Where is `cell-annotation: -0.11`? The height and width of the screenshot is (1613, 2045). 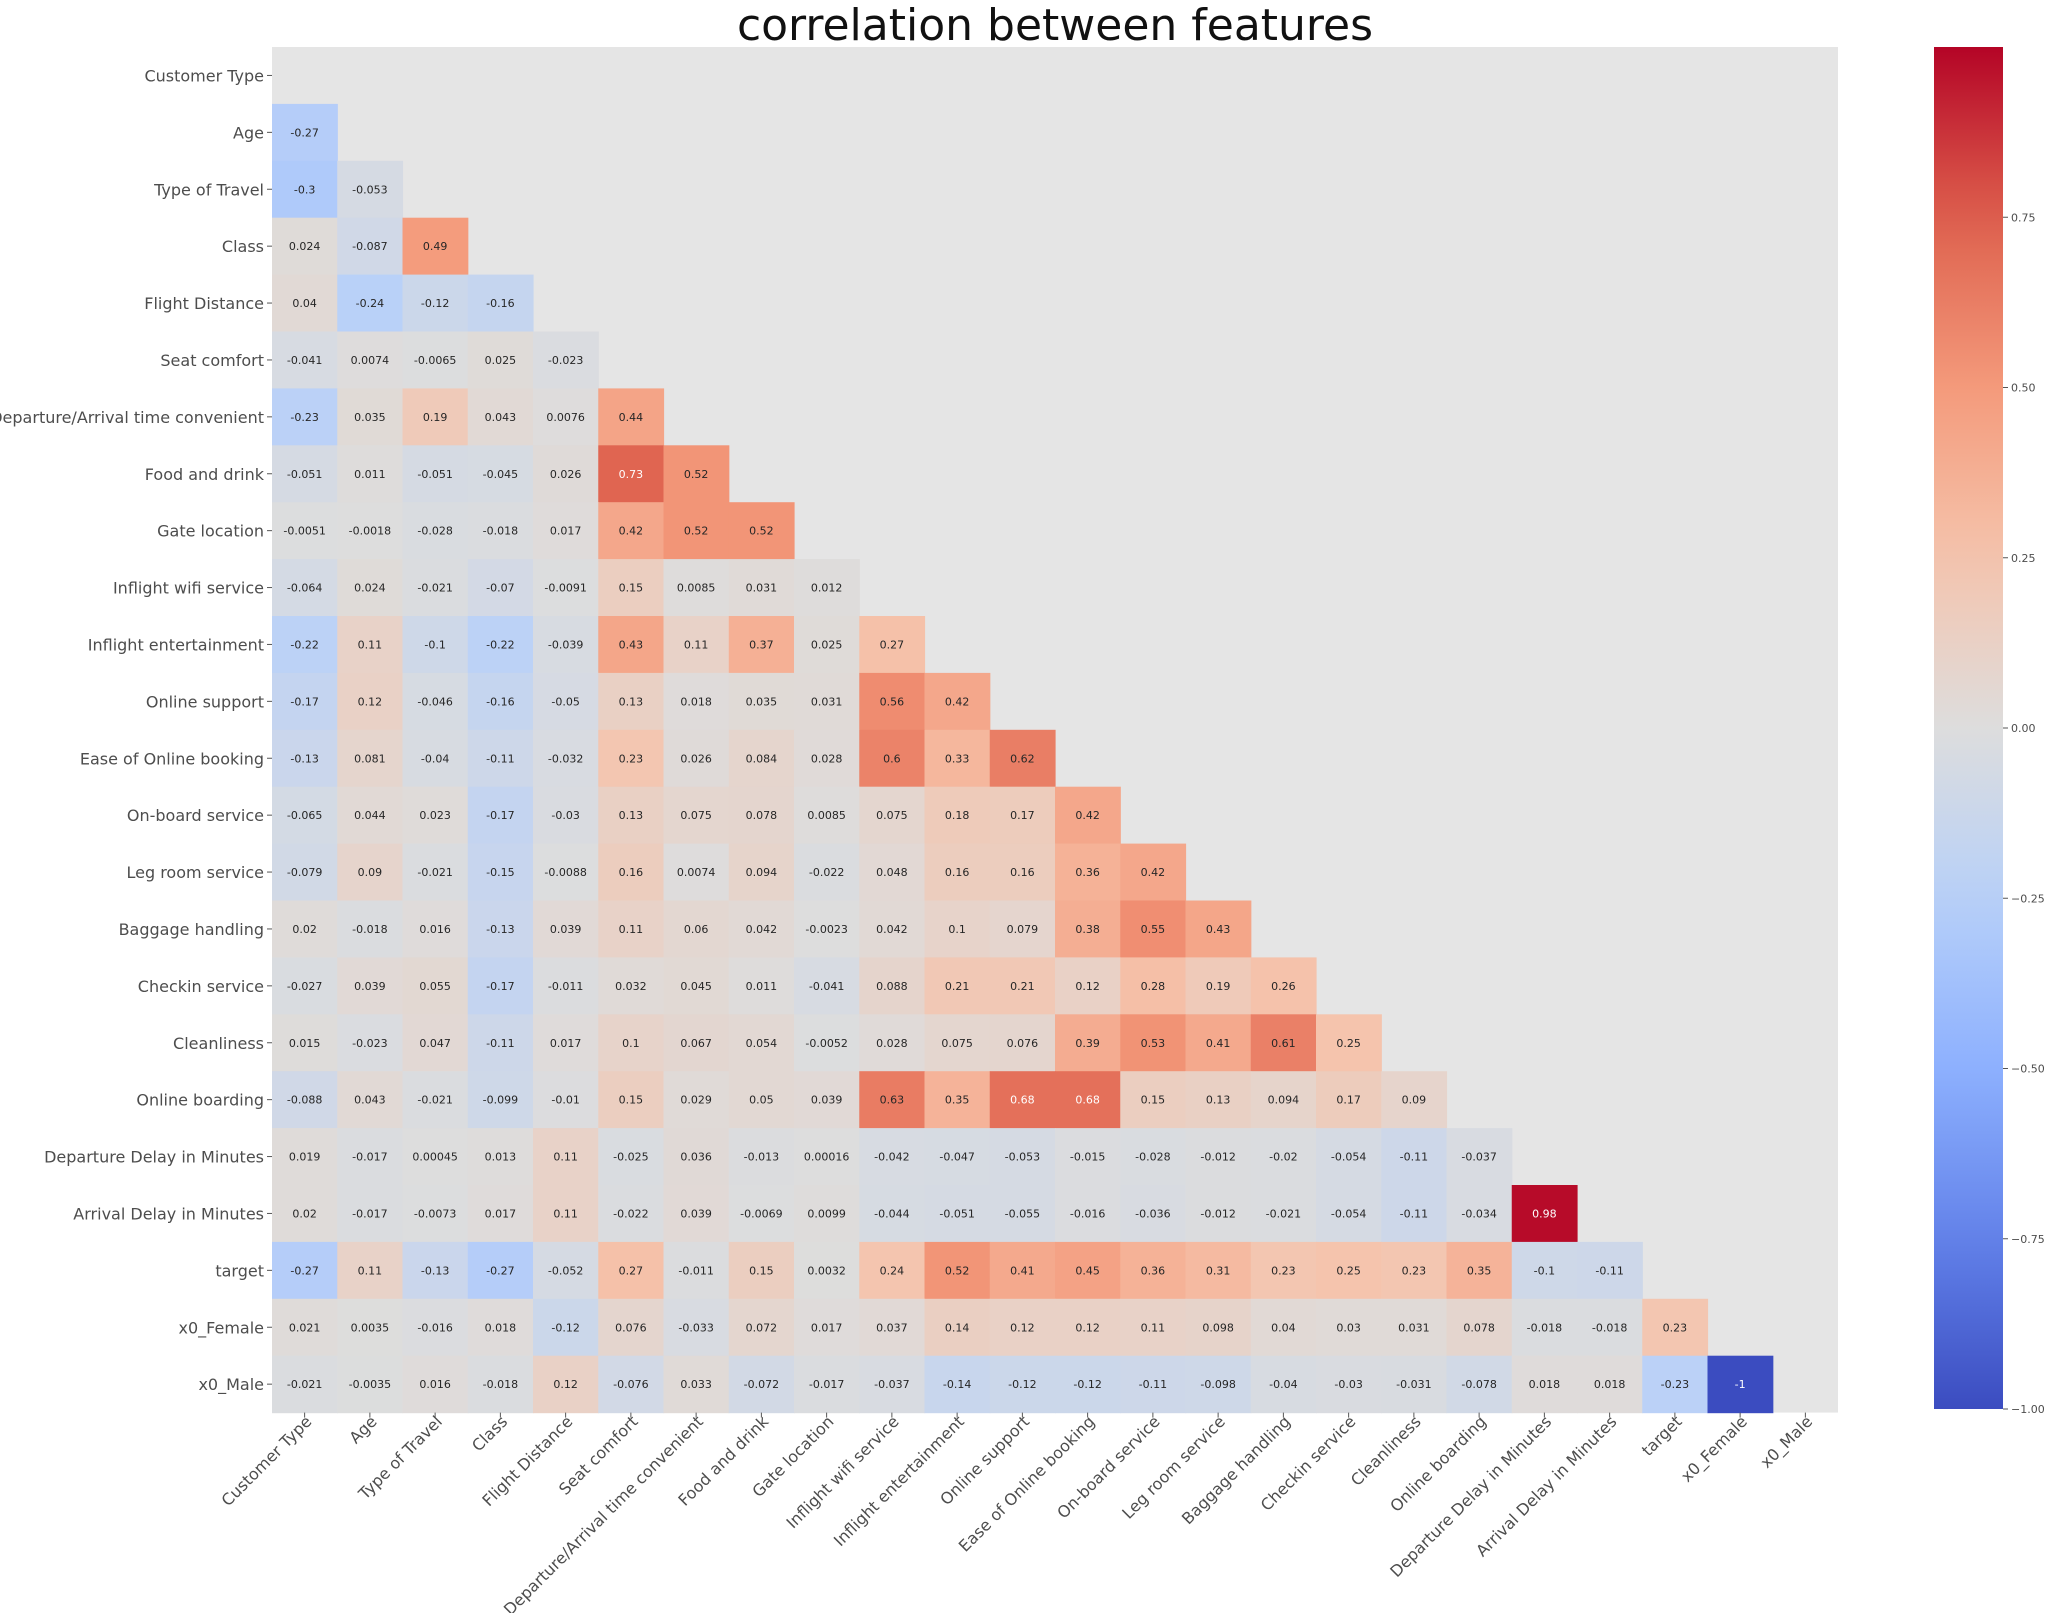 cell-annotation: -0.11 is located at coordinates (1414, 1213).